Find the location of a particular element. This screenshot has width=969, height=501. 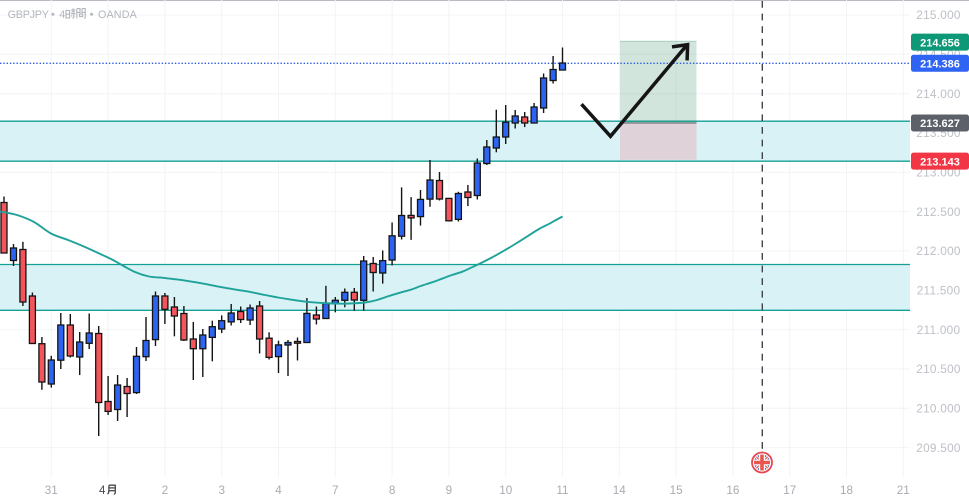

svg-text: 9 is located at coordinates (449, 490).